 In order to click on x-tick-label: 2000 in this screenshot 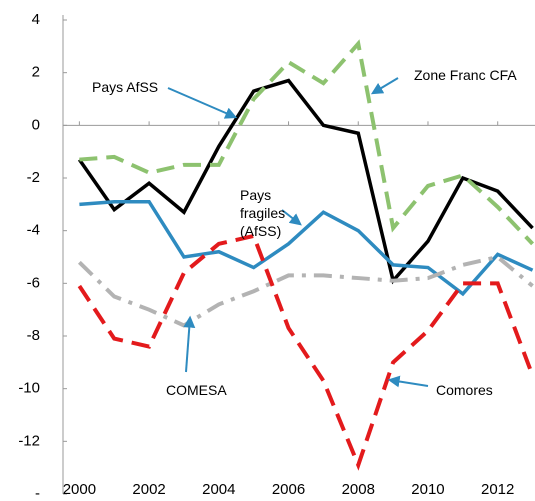, I will do `click(79, 489)`.